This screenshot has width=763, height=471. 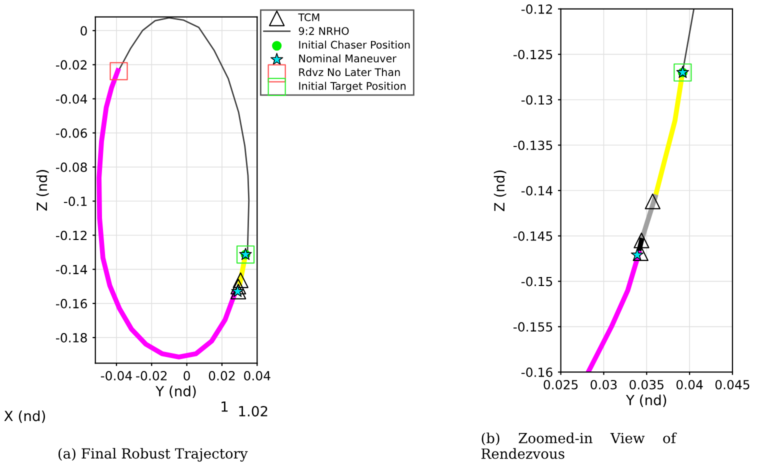 What do you see at coordinates (72, 99) in the screenshot?
I see `y-tick-label: -0.04` at bounding box center [72, 99].